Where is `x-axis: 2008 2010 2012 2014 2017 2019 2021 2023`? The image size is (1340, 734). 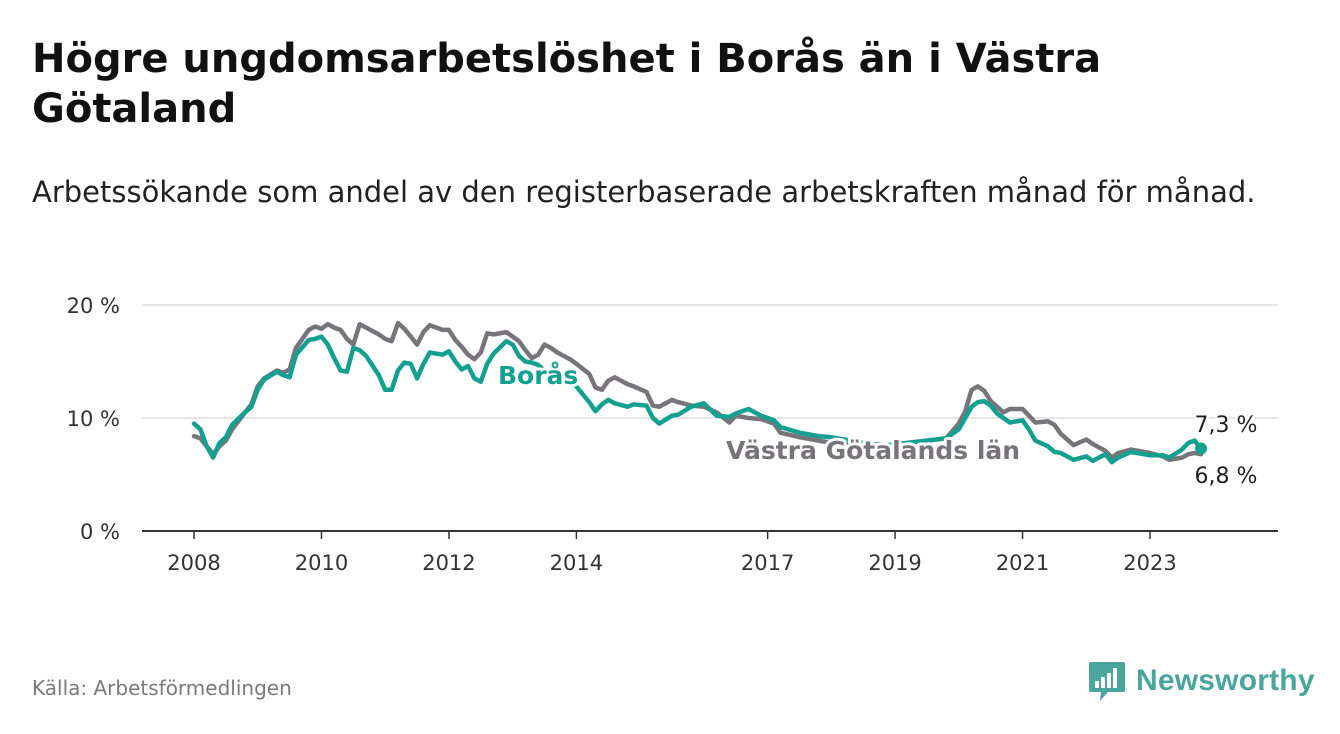
x-axis: 2008 2010 2012 2014 2017 2019 2021 2023 is located at coordinates (710, 552).